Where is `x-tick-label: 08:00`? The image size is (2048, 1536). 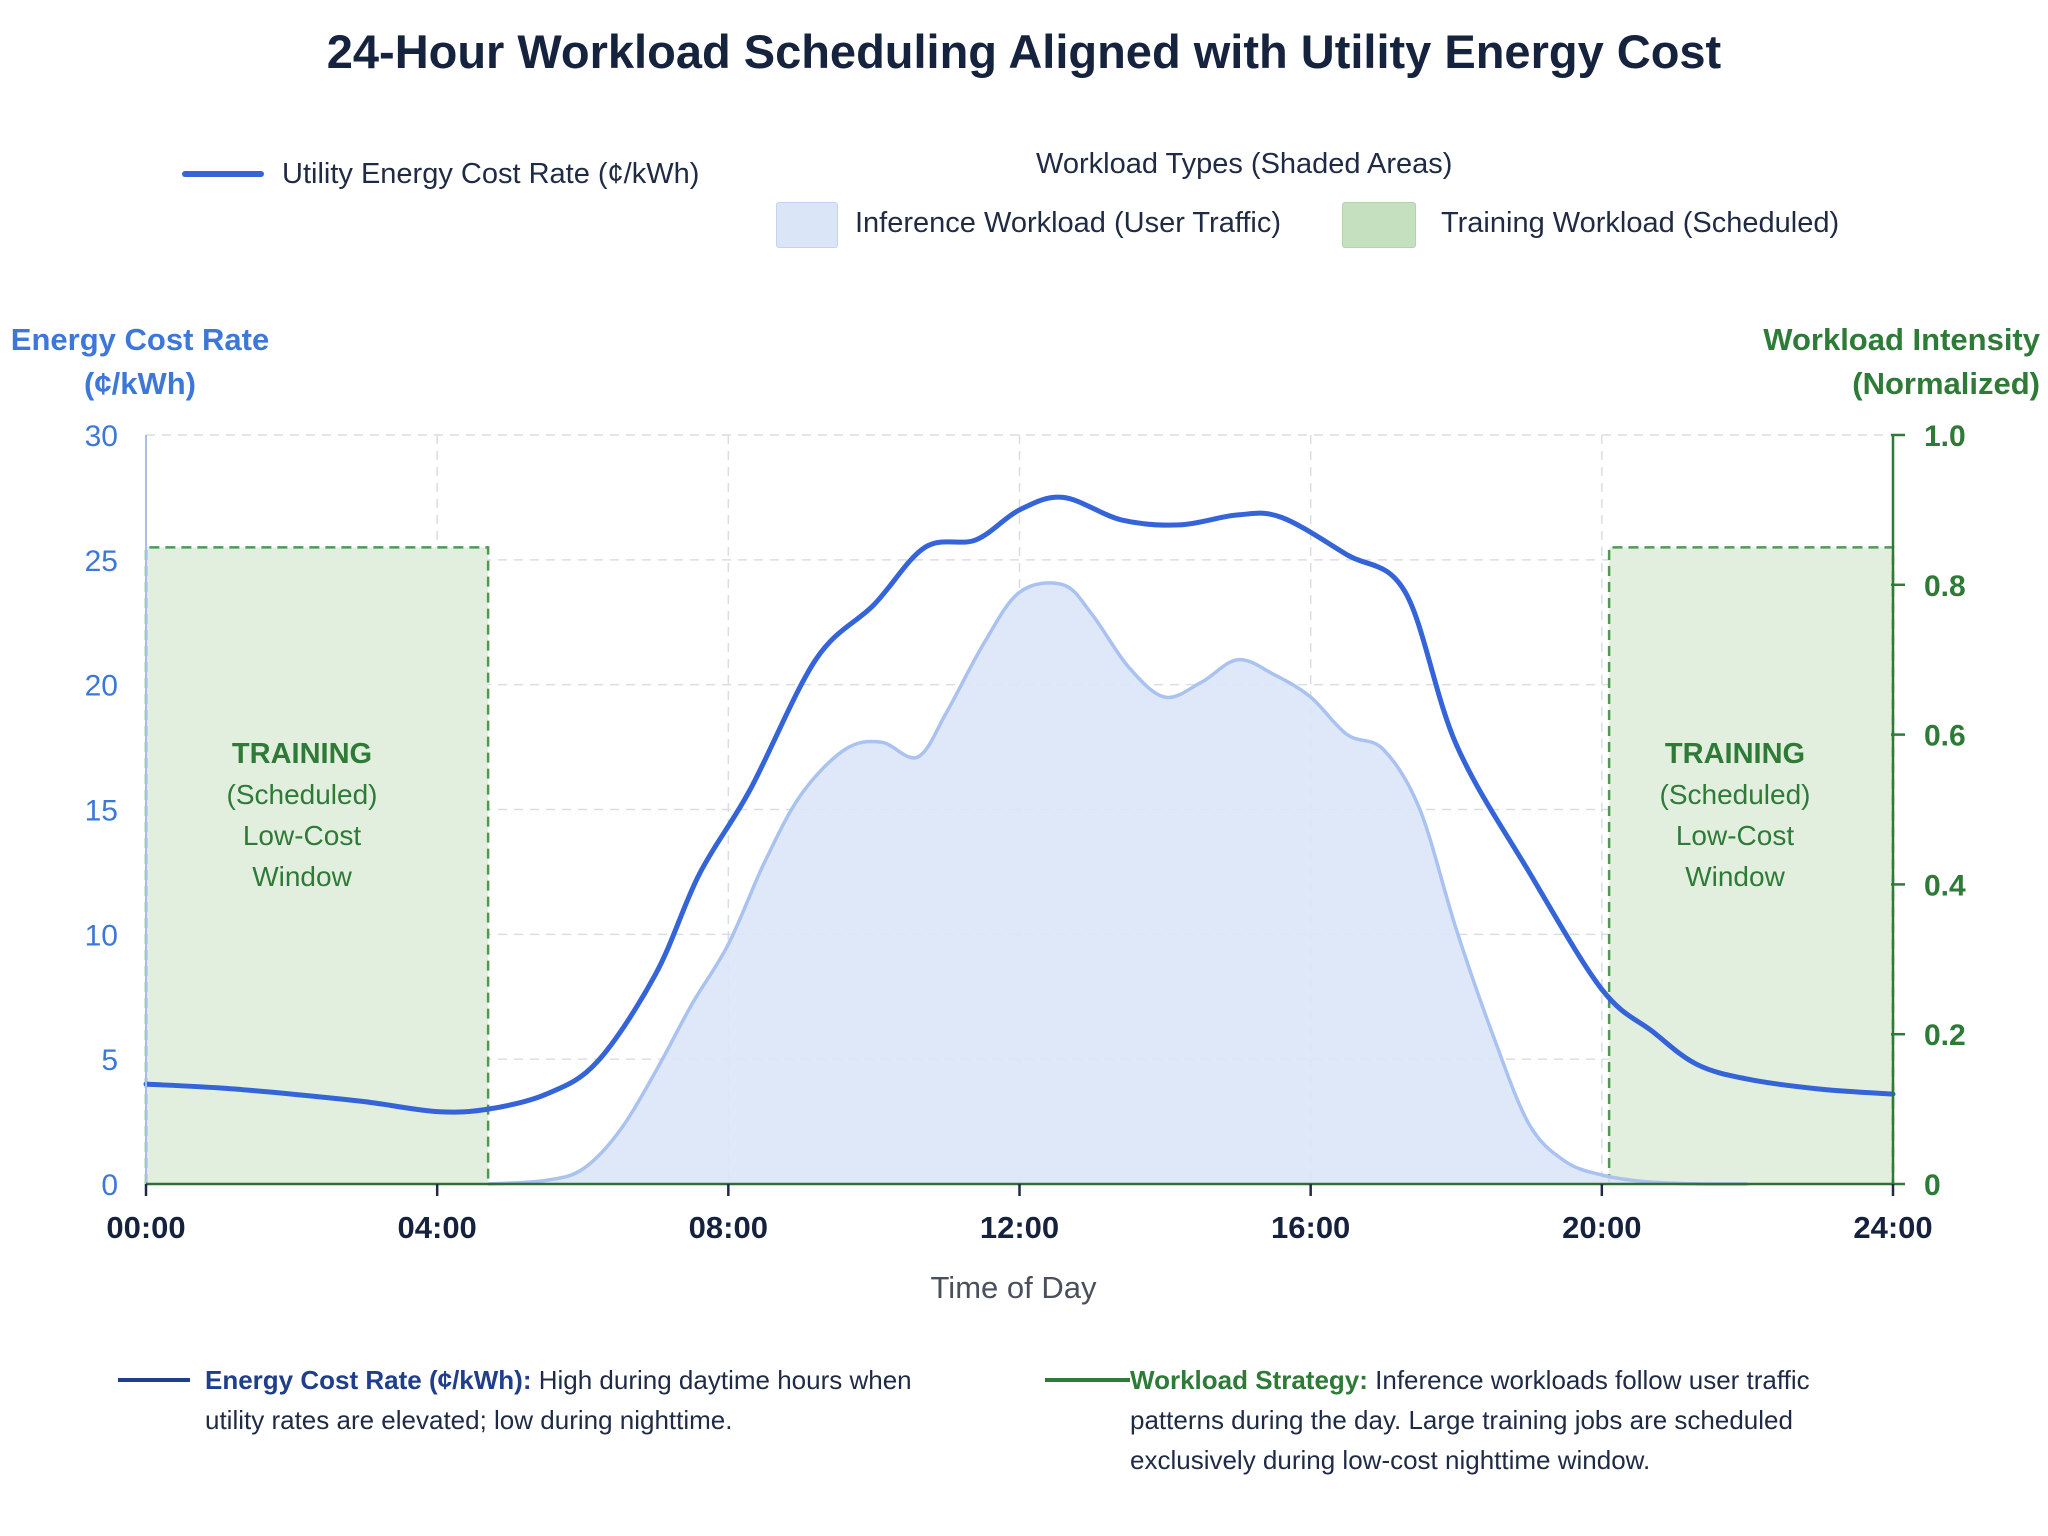 x-tick-label: 08:00 is located at coordinates (728, 1227).